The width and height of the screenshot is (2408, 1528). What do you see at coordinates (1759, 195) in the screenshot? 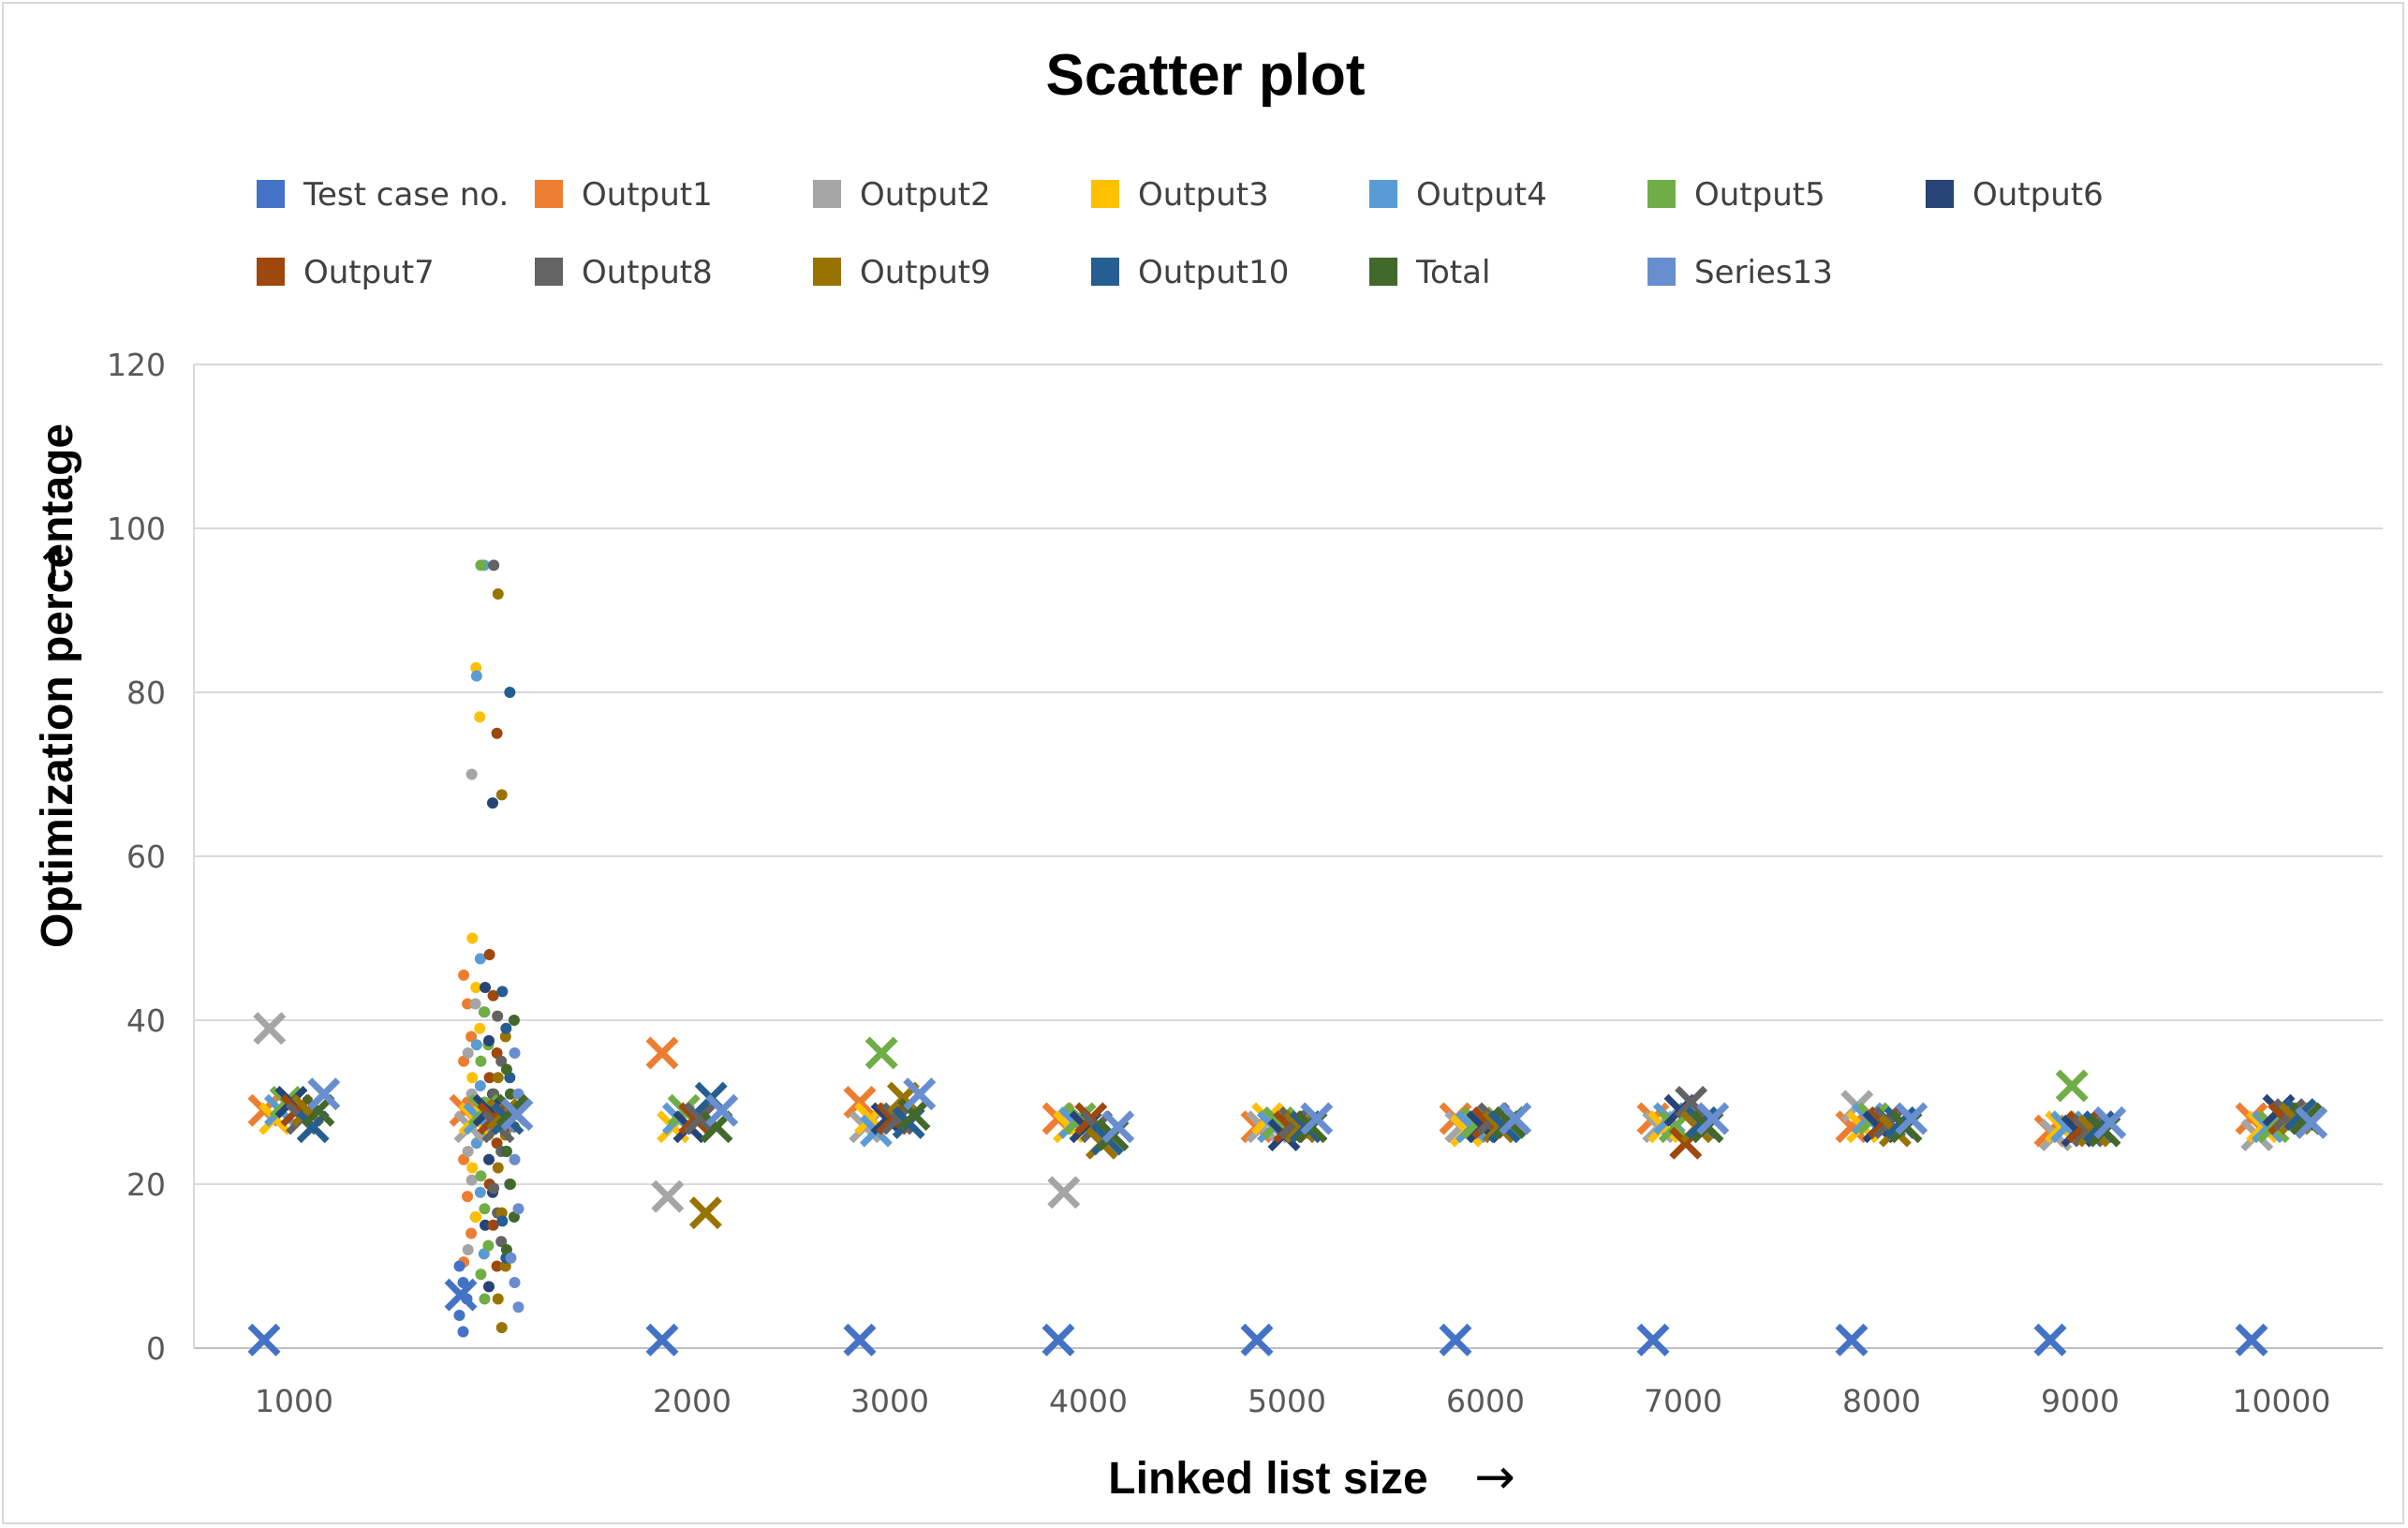
I see `legend-label: Output5` at bounding box center [1759, 195].